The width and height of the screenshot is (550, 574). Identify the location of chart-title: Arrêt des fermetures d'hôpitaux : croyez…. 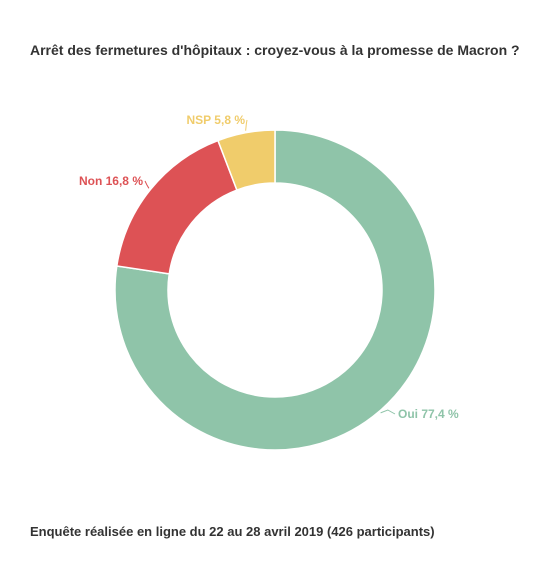
(275, 50).